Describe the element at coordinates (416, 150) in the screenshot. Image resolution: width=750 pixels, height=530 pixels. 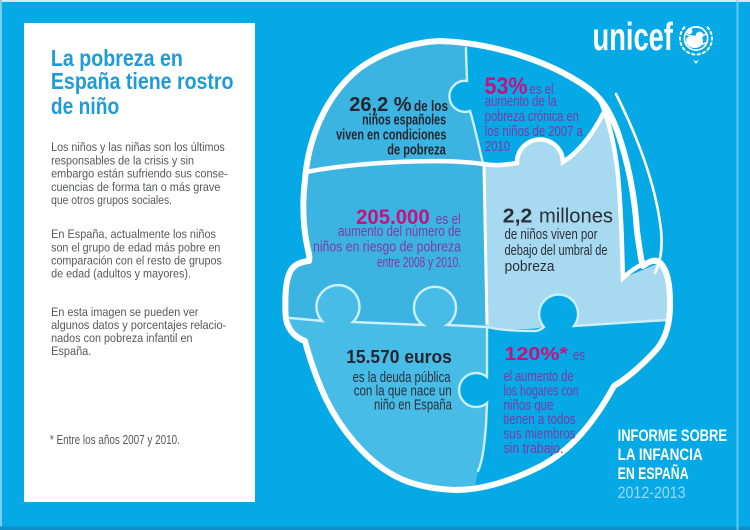
I see `svg-text: de pobreza` at that location.